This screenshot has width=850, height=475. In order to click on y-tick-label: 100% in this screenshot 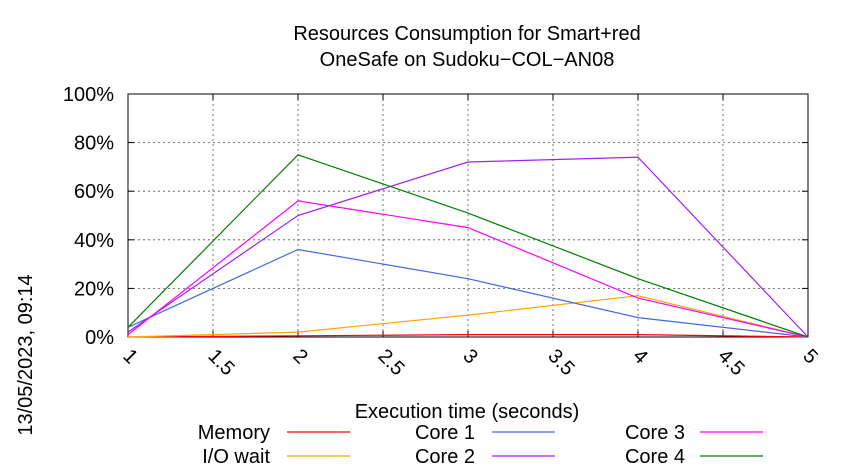, I will do `click(88, 95)`.